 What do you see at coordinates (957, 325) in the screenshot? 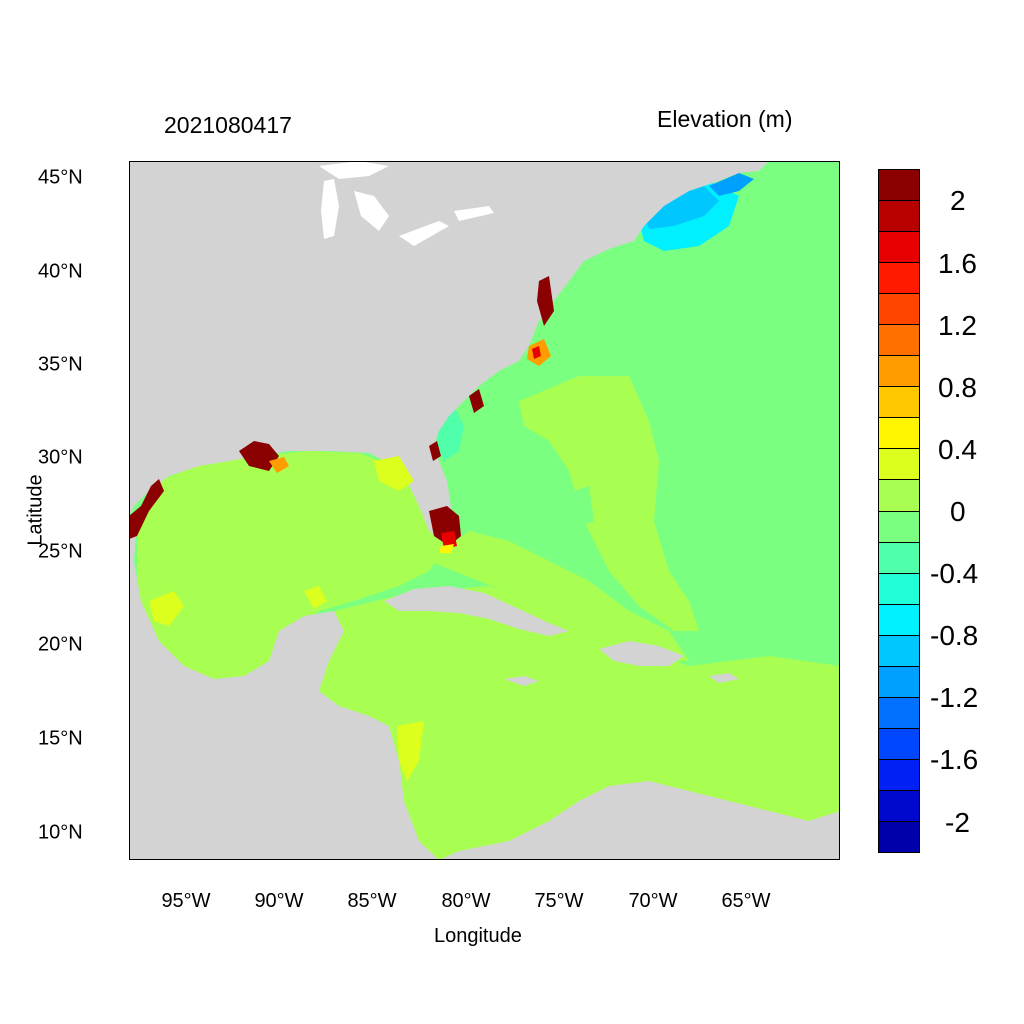
I see `colorbar-label-1-2: 1.2` at bounding box center [957, 325].